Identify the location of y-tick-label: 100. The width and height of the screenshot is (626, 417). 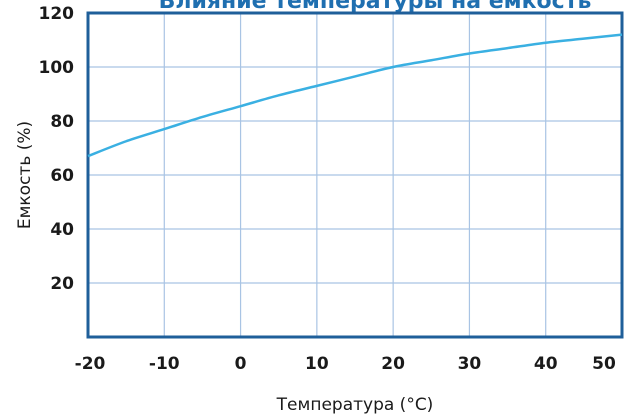
(57, 68).